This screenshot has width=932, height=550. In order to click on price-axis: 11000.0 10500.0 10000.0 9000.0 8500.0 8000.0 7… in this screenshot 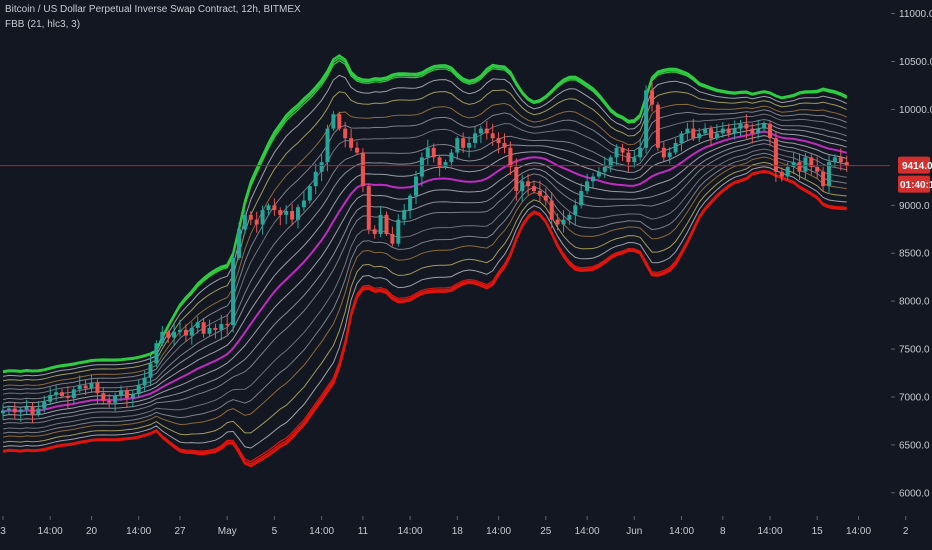, I will do `click(911, 254)`.